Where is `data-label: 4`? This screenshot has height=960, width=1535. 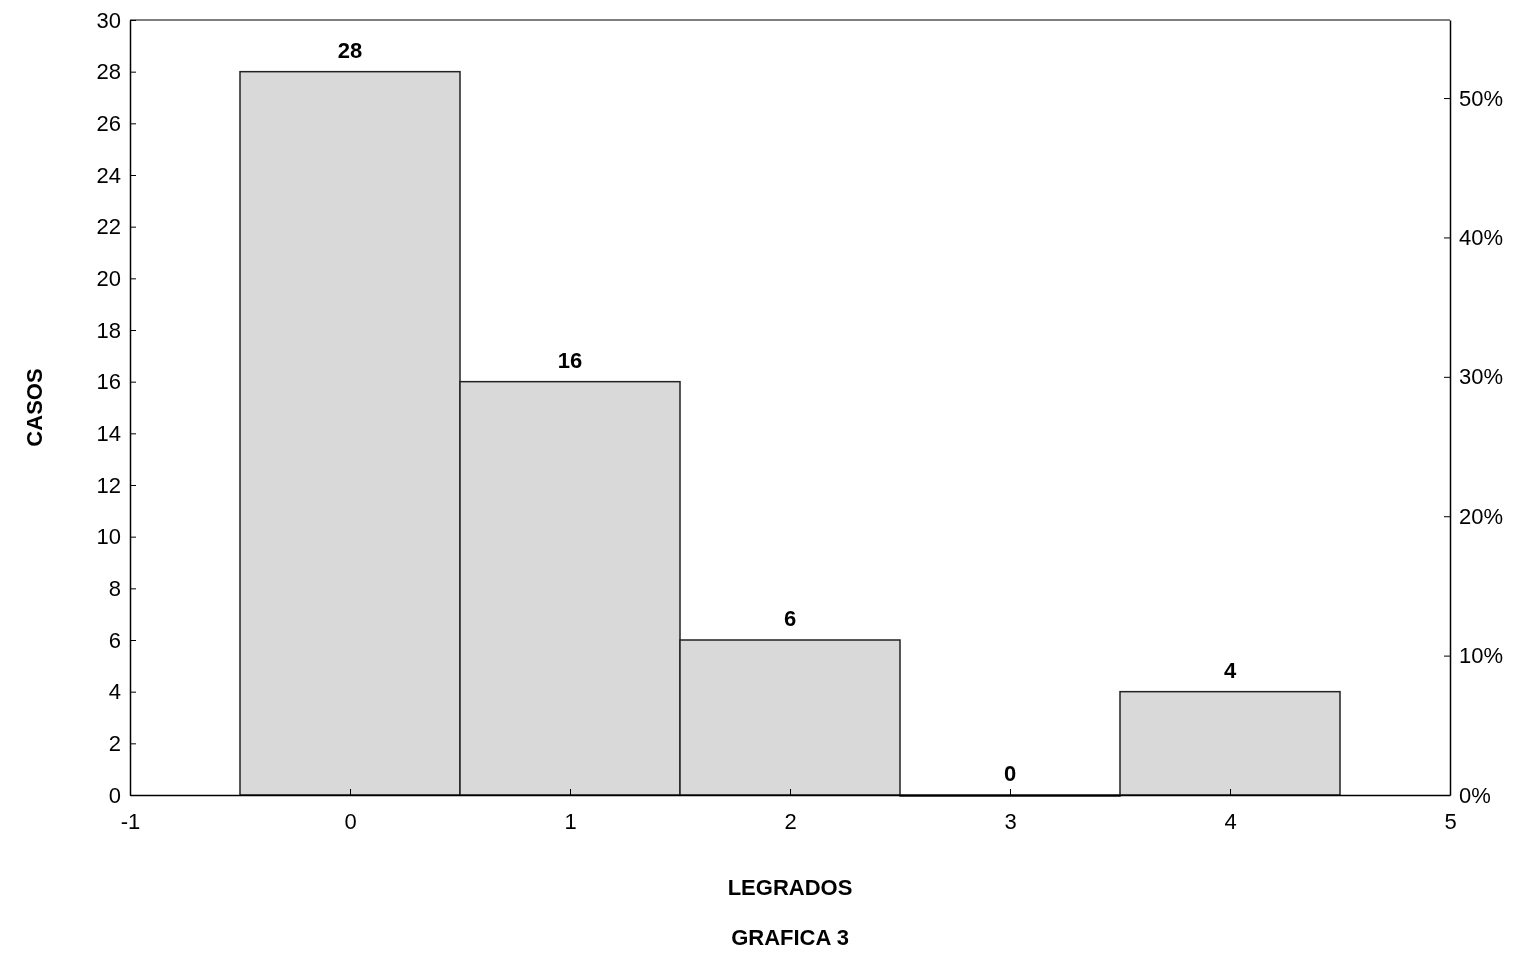 data-label: 4 is located at coordinates (1230, 670).